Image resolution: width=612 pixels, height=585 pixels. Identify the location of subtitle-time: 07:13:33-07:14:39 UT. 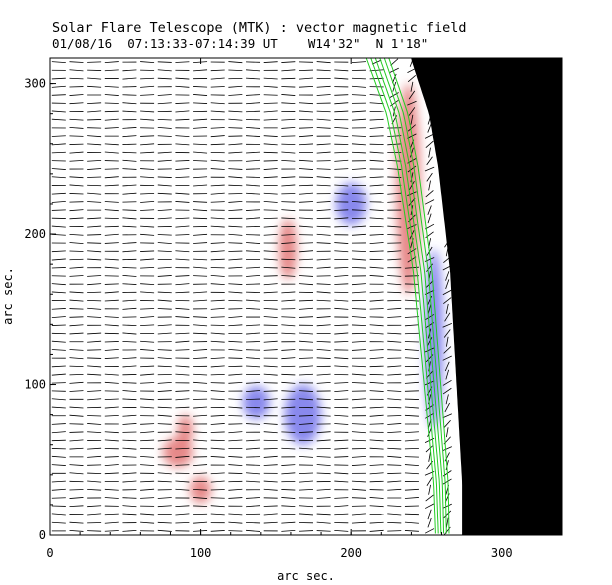
(202, 43).